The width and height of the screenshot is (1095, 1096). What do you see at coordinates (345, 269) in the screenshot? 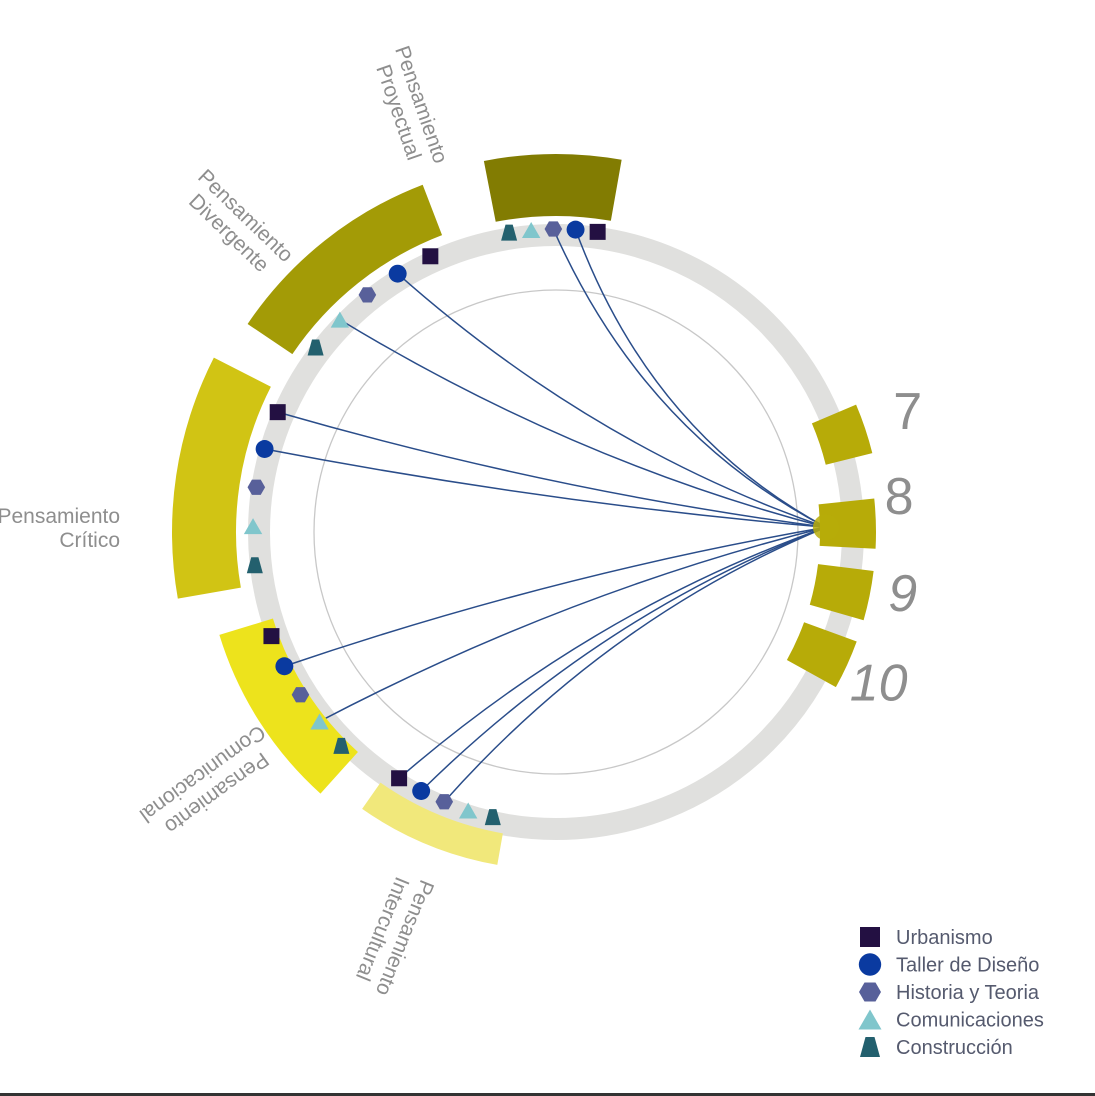
I see `category-arc-divergente` at bounding box center [345, 269].